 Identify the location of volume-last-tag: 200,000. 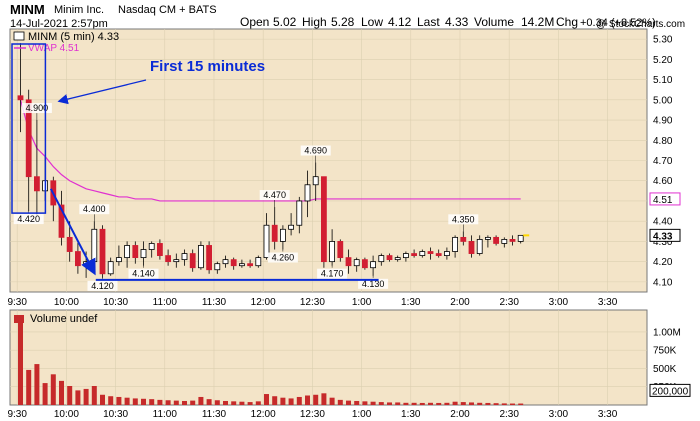
(670, 390).